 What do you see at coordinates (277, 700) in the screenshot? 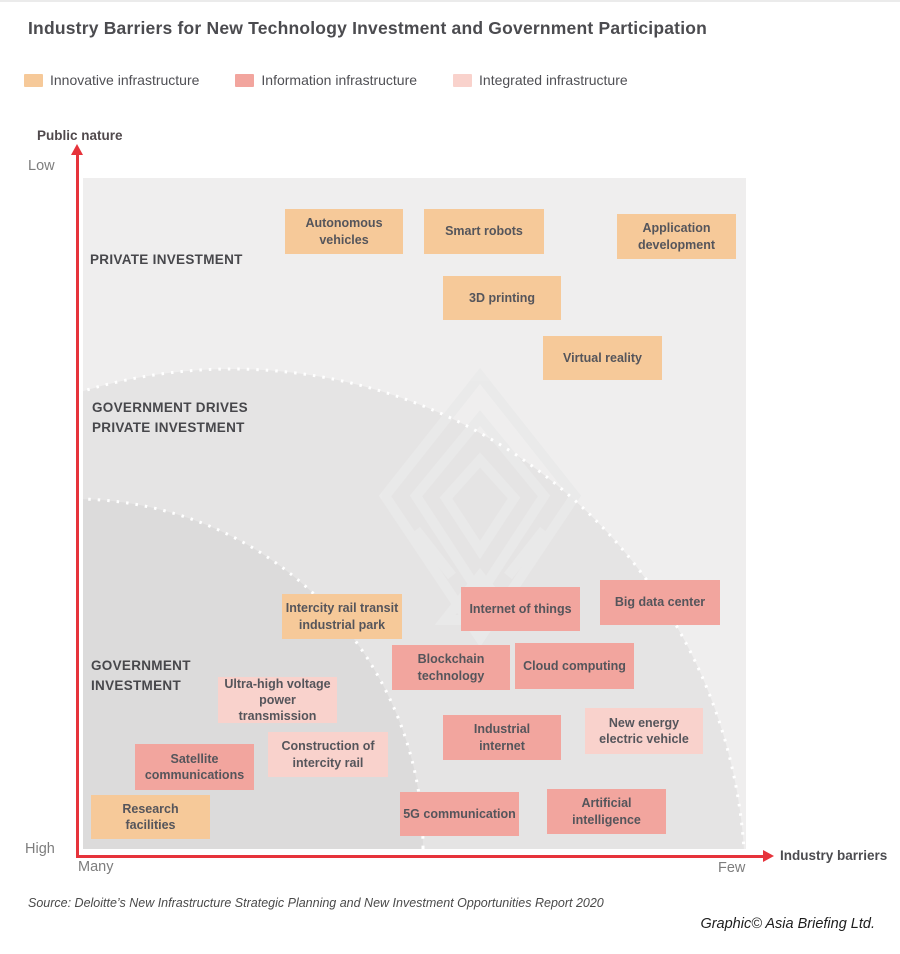
I see `tech-box-ultra-high-voltage-power-transmission: Ultra-high voltage power transmission` at bounding box center [277, 700].